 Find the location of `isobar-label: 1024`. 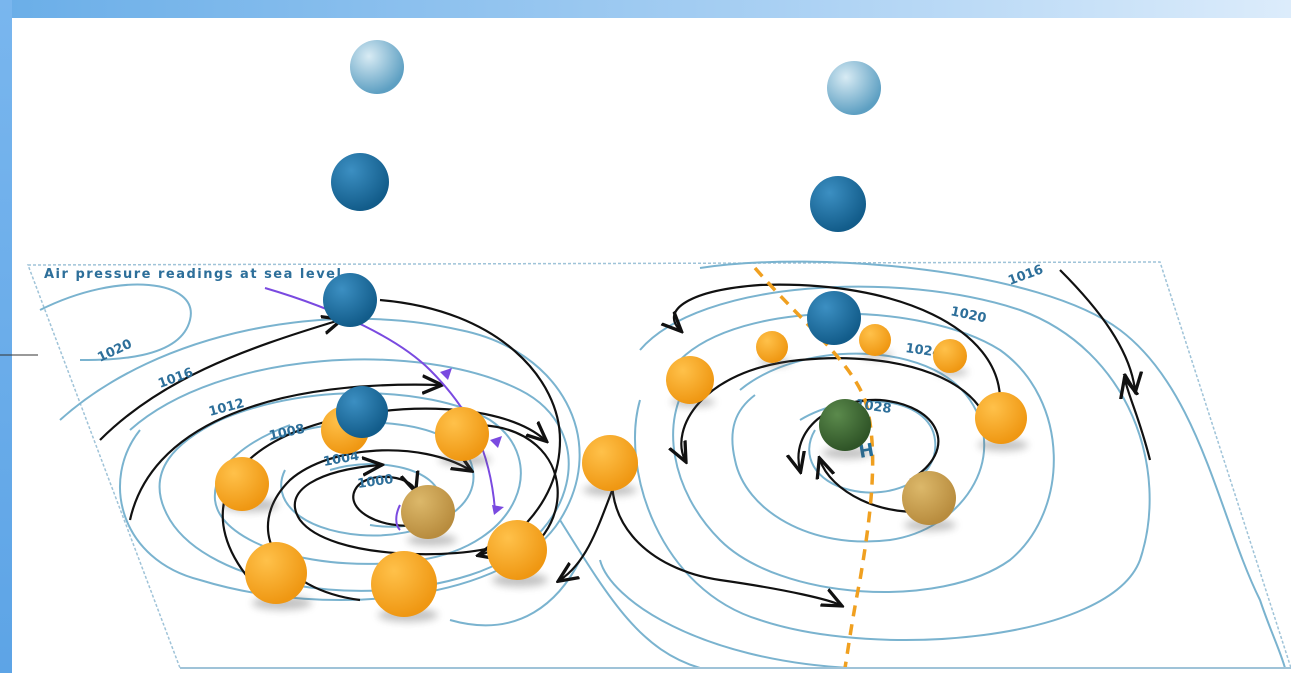

isobar-label: 1024 is located at coordinates (923, 351).